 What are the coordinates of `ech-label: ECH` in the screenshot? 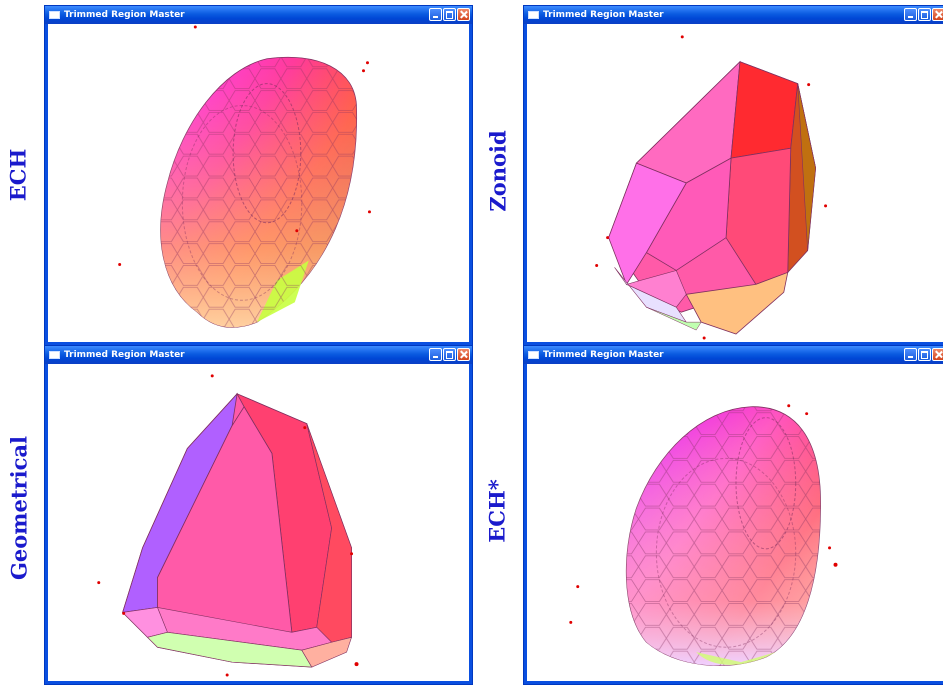 It's located at (18, 175).